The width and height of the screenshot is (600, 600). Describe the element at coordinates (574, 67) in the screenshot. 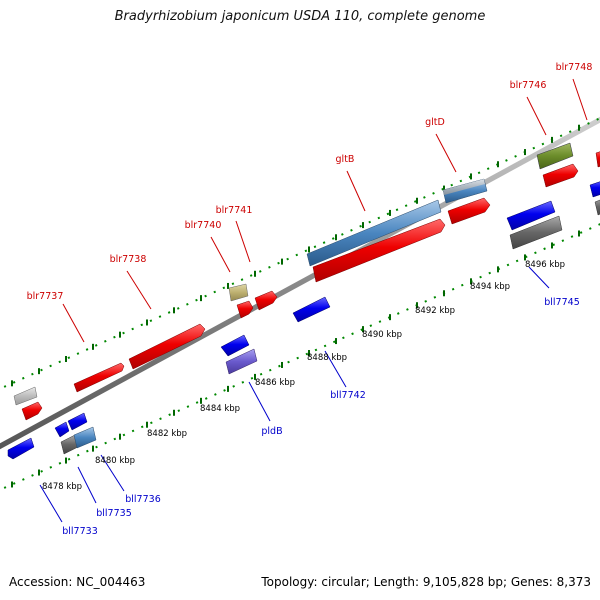

I see `gene-label-blr7748: blr7748` at that location.